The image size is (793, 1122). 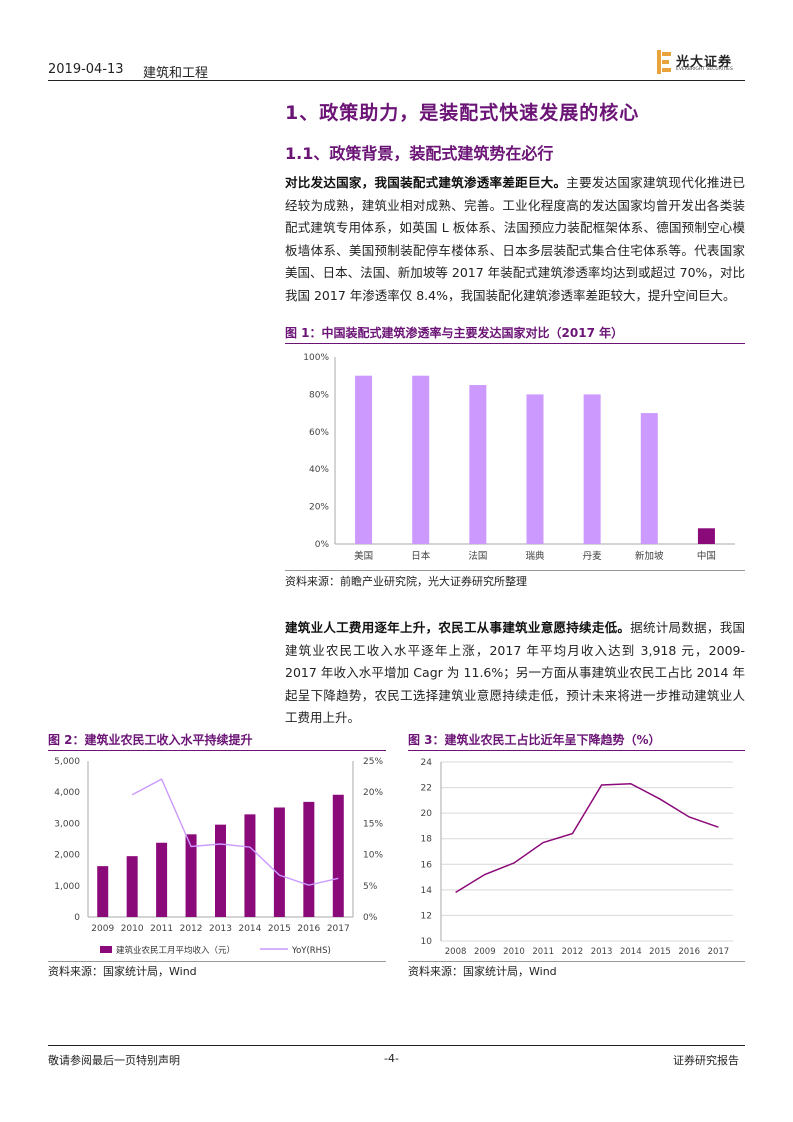 What do you see at coordinates (576, 750) in the screenshot?
I see `figure-3-top-rule` at bounding box center [576, 750].